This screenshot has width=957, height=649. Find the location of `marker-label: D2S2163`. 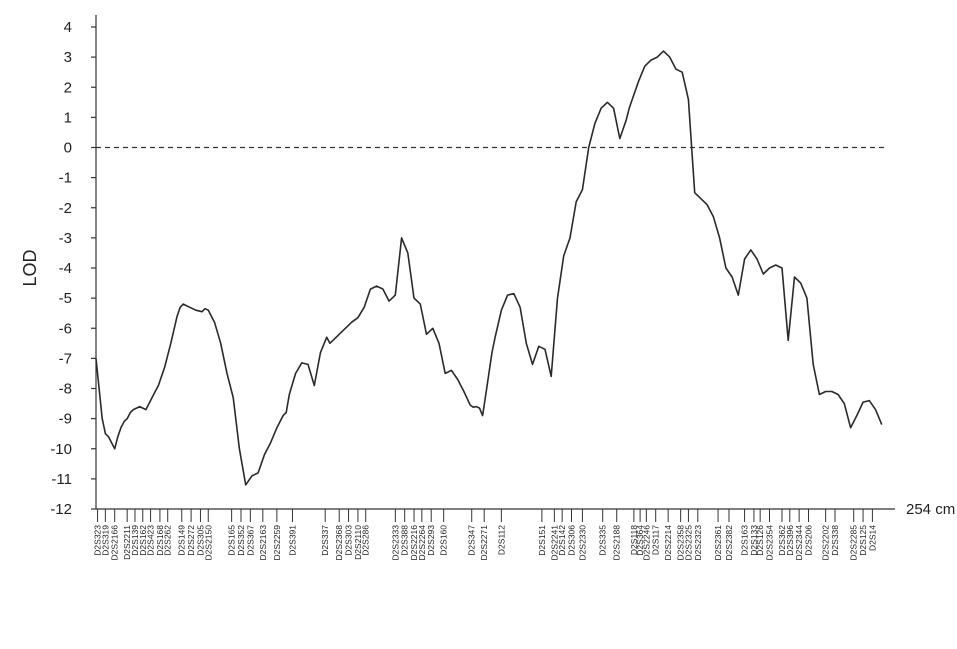

marker-label: D2S2163 is located at coordinates (263, 543).